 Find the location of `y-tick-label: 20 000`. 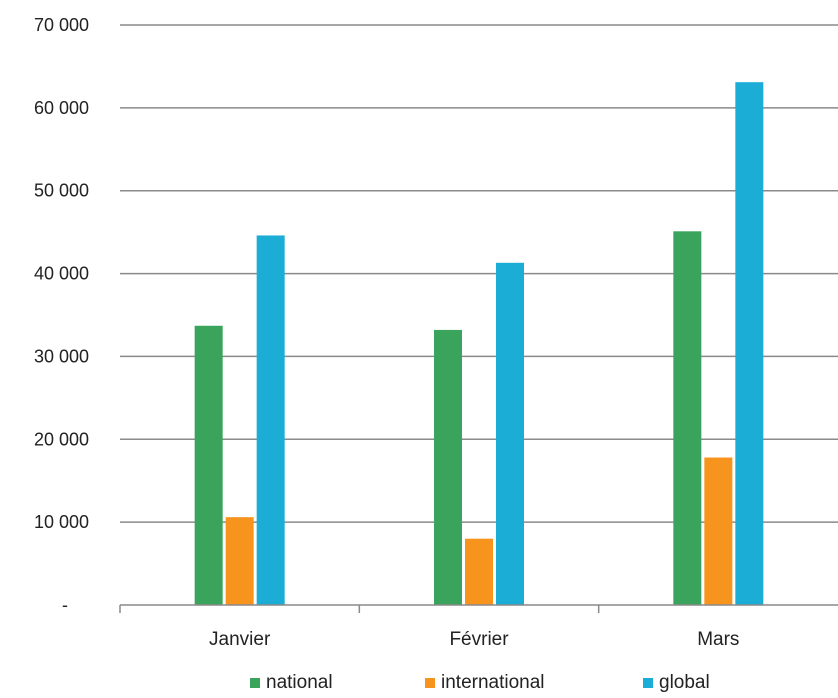

y-tick-label: 20 000 is located at coordinates (61, 439).